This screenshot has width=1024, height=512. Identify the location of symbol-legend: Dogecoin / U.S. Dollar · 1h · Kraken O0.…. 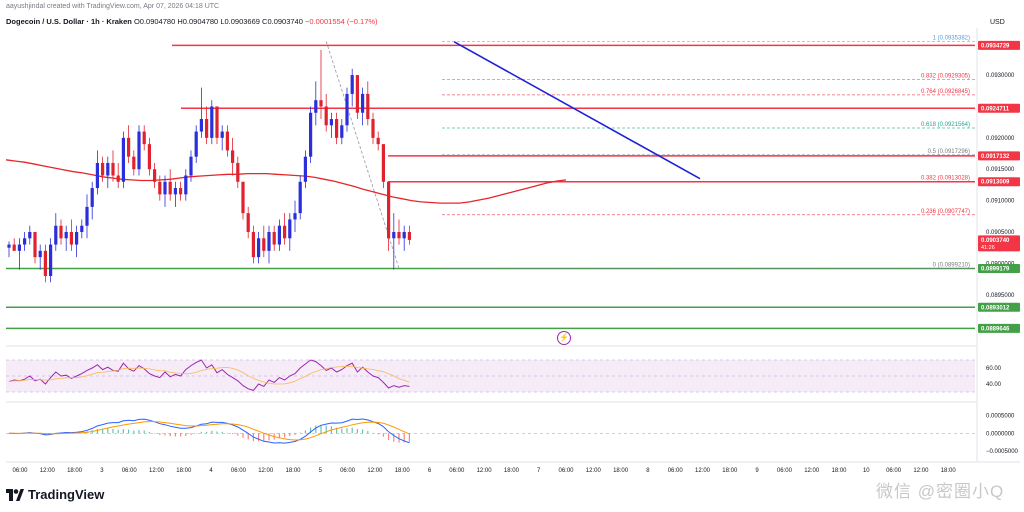
(192, 21).